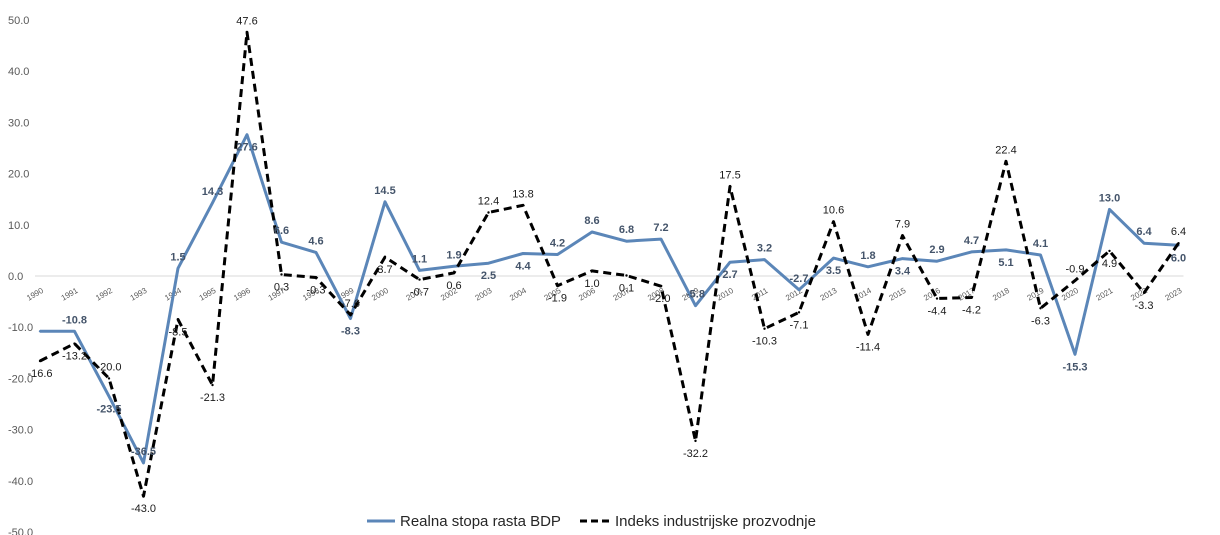 This screenshot has width=1220, height=535. I want to click on data-label-gdp: 1.9, so click(453, 255).